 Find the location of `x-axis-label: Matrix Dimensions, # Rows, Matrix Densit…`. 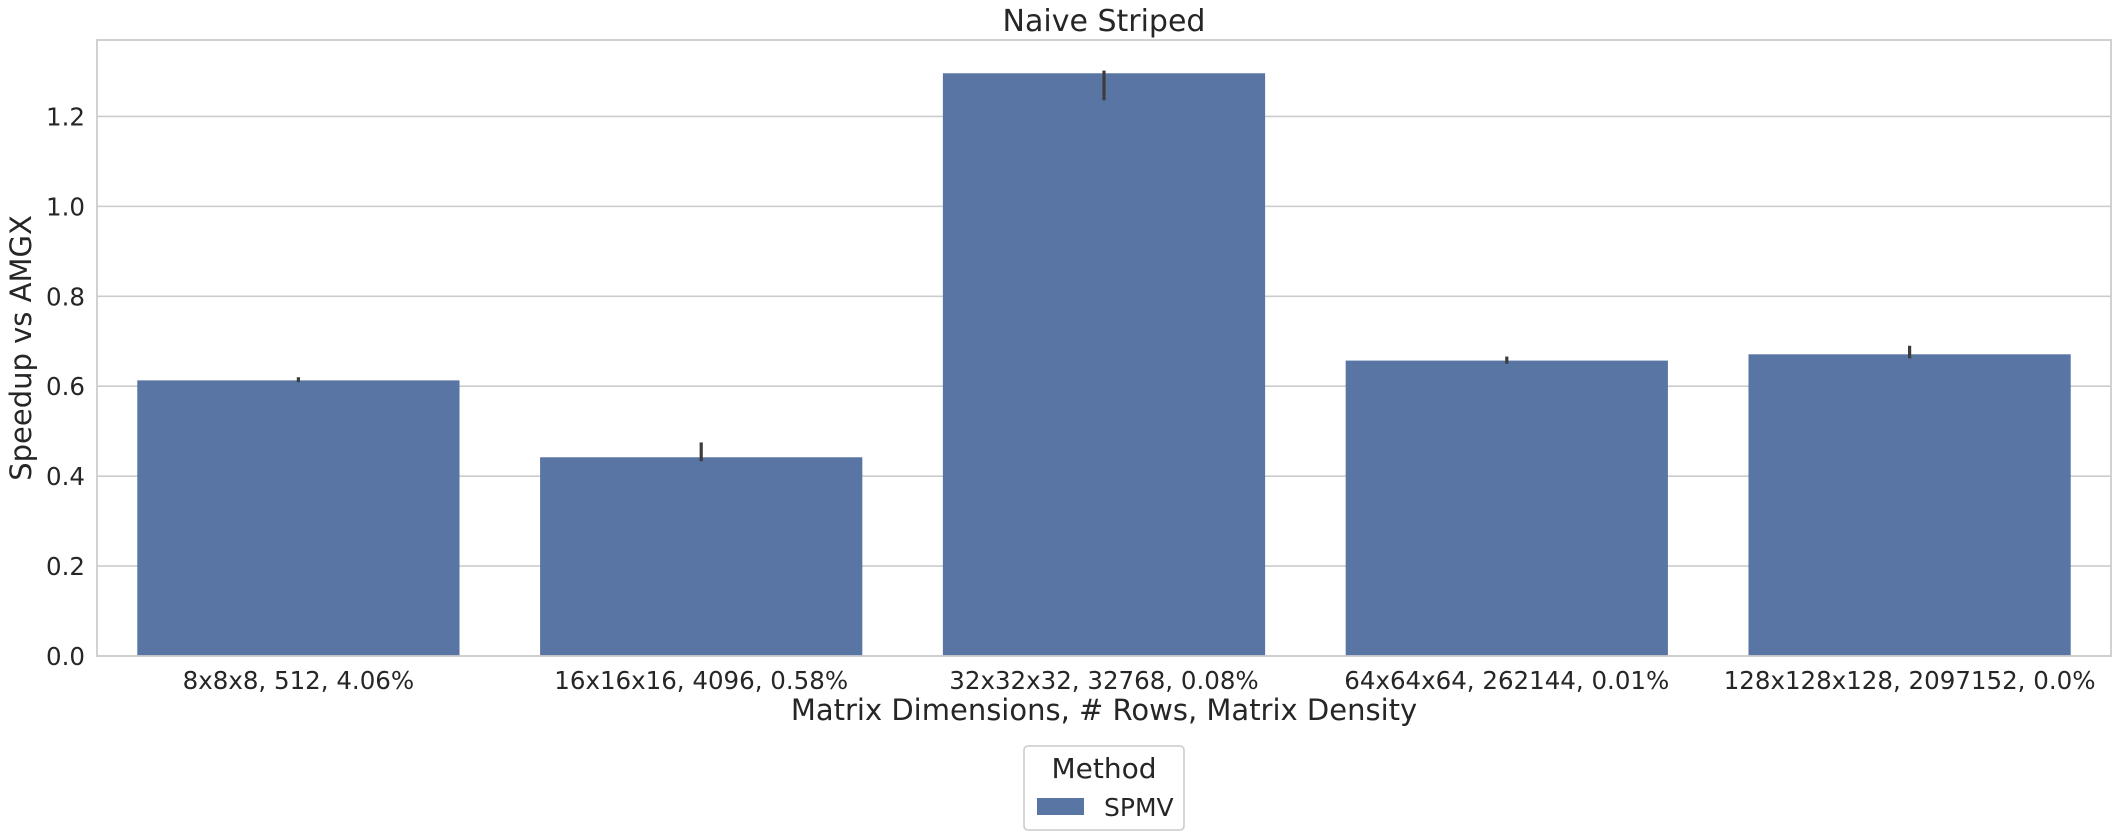

x-axis-label: Matrix Dimensions, # Rows, Matrix Densit… is located at coordinates (1104, 710).